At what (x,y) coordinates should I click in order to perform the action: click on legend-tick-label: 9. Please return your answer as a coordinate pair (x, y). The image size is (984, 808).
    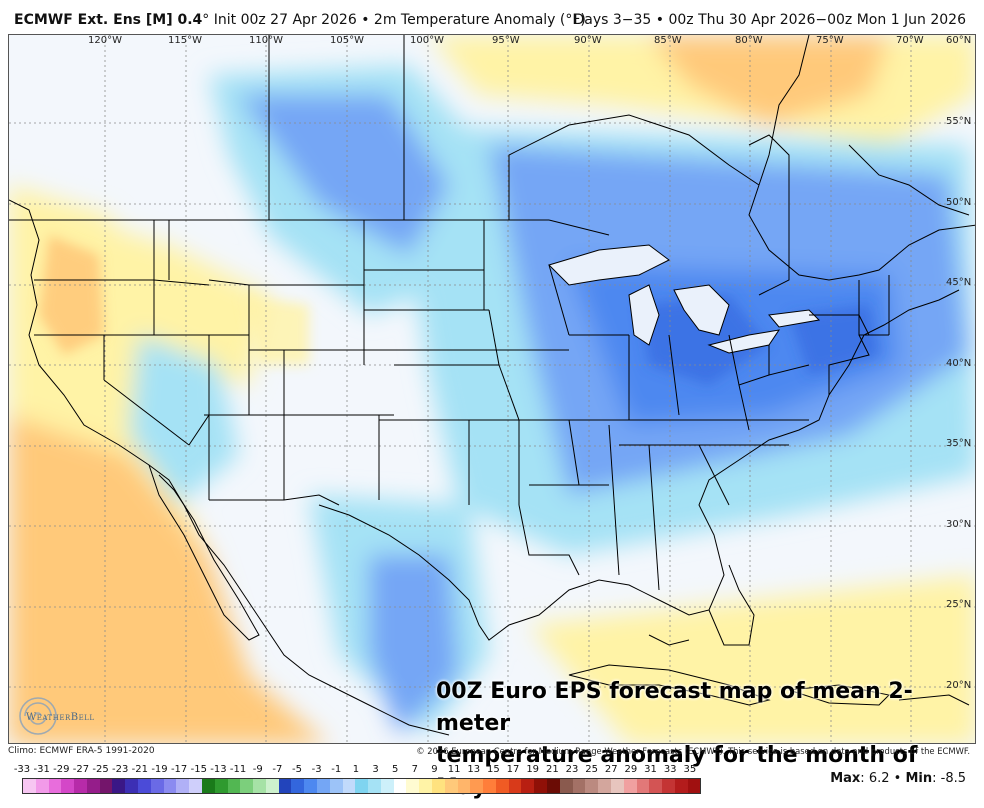
    Looking at the image, I should click on (434, 769).